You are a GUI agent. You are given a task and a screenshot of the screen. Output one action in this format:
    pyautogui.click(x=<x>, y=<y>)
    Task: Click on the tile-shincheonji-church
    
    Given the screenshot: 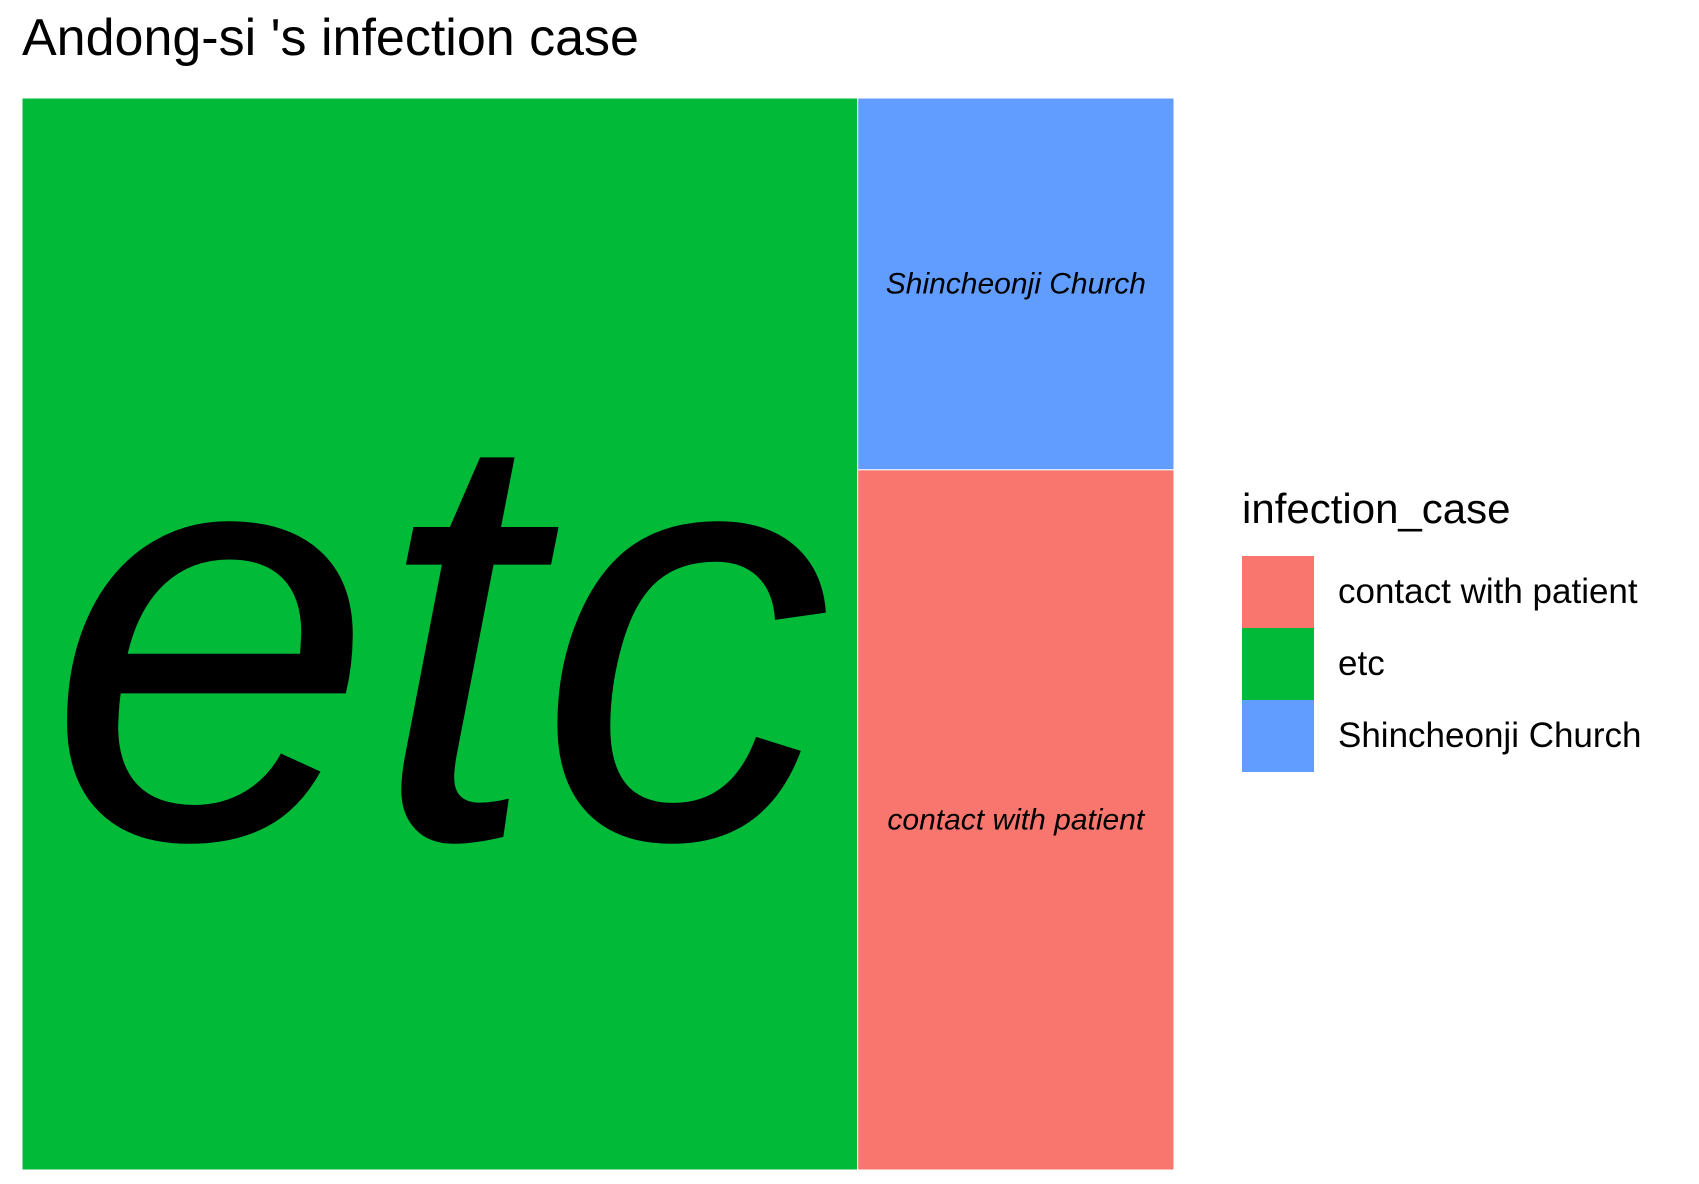 What is the action you would take?
    pyautogui.click(x=1015, y=284)
    